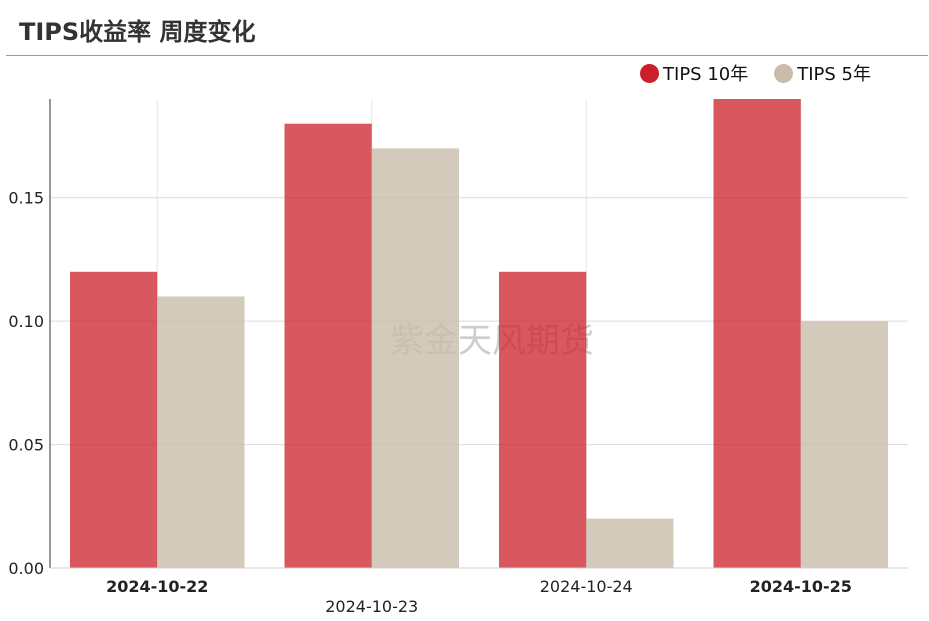 The height and width of the screenshot is (621, 929). Describe the element at coordinates (706, 74) in the screenshot. I see `legend-label-tips10: TIPS 10年` at that location.